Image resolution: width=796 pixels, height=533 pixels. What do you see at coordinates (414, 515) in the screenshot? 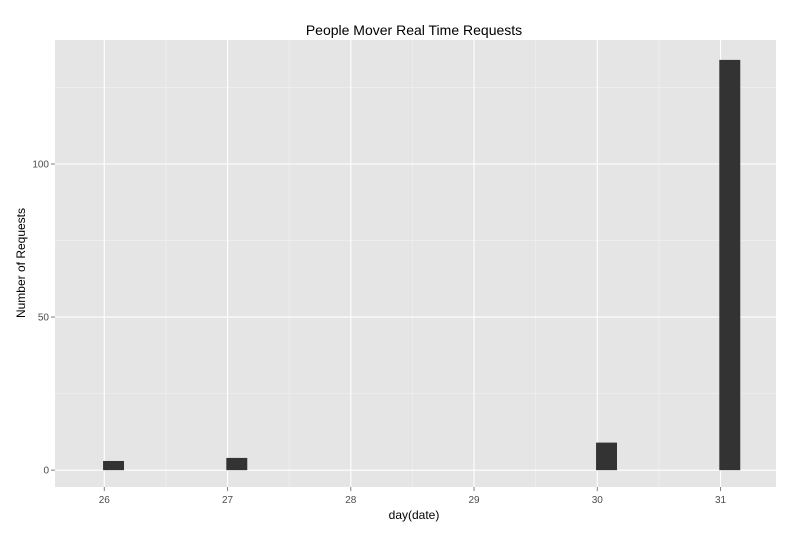
I see `x-axis-title: day(date)` at bounding box center [414, 515].